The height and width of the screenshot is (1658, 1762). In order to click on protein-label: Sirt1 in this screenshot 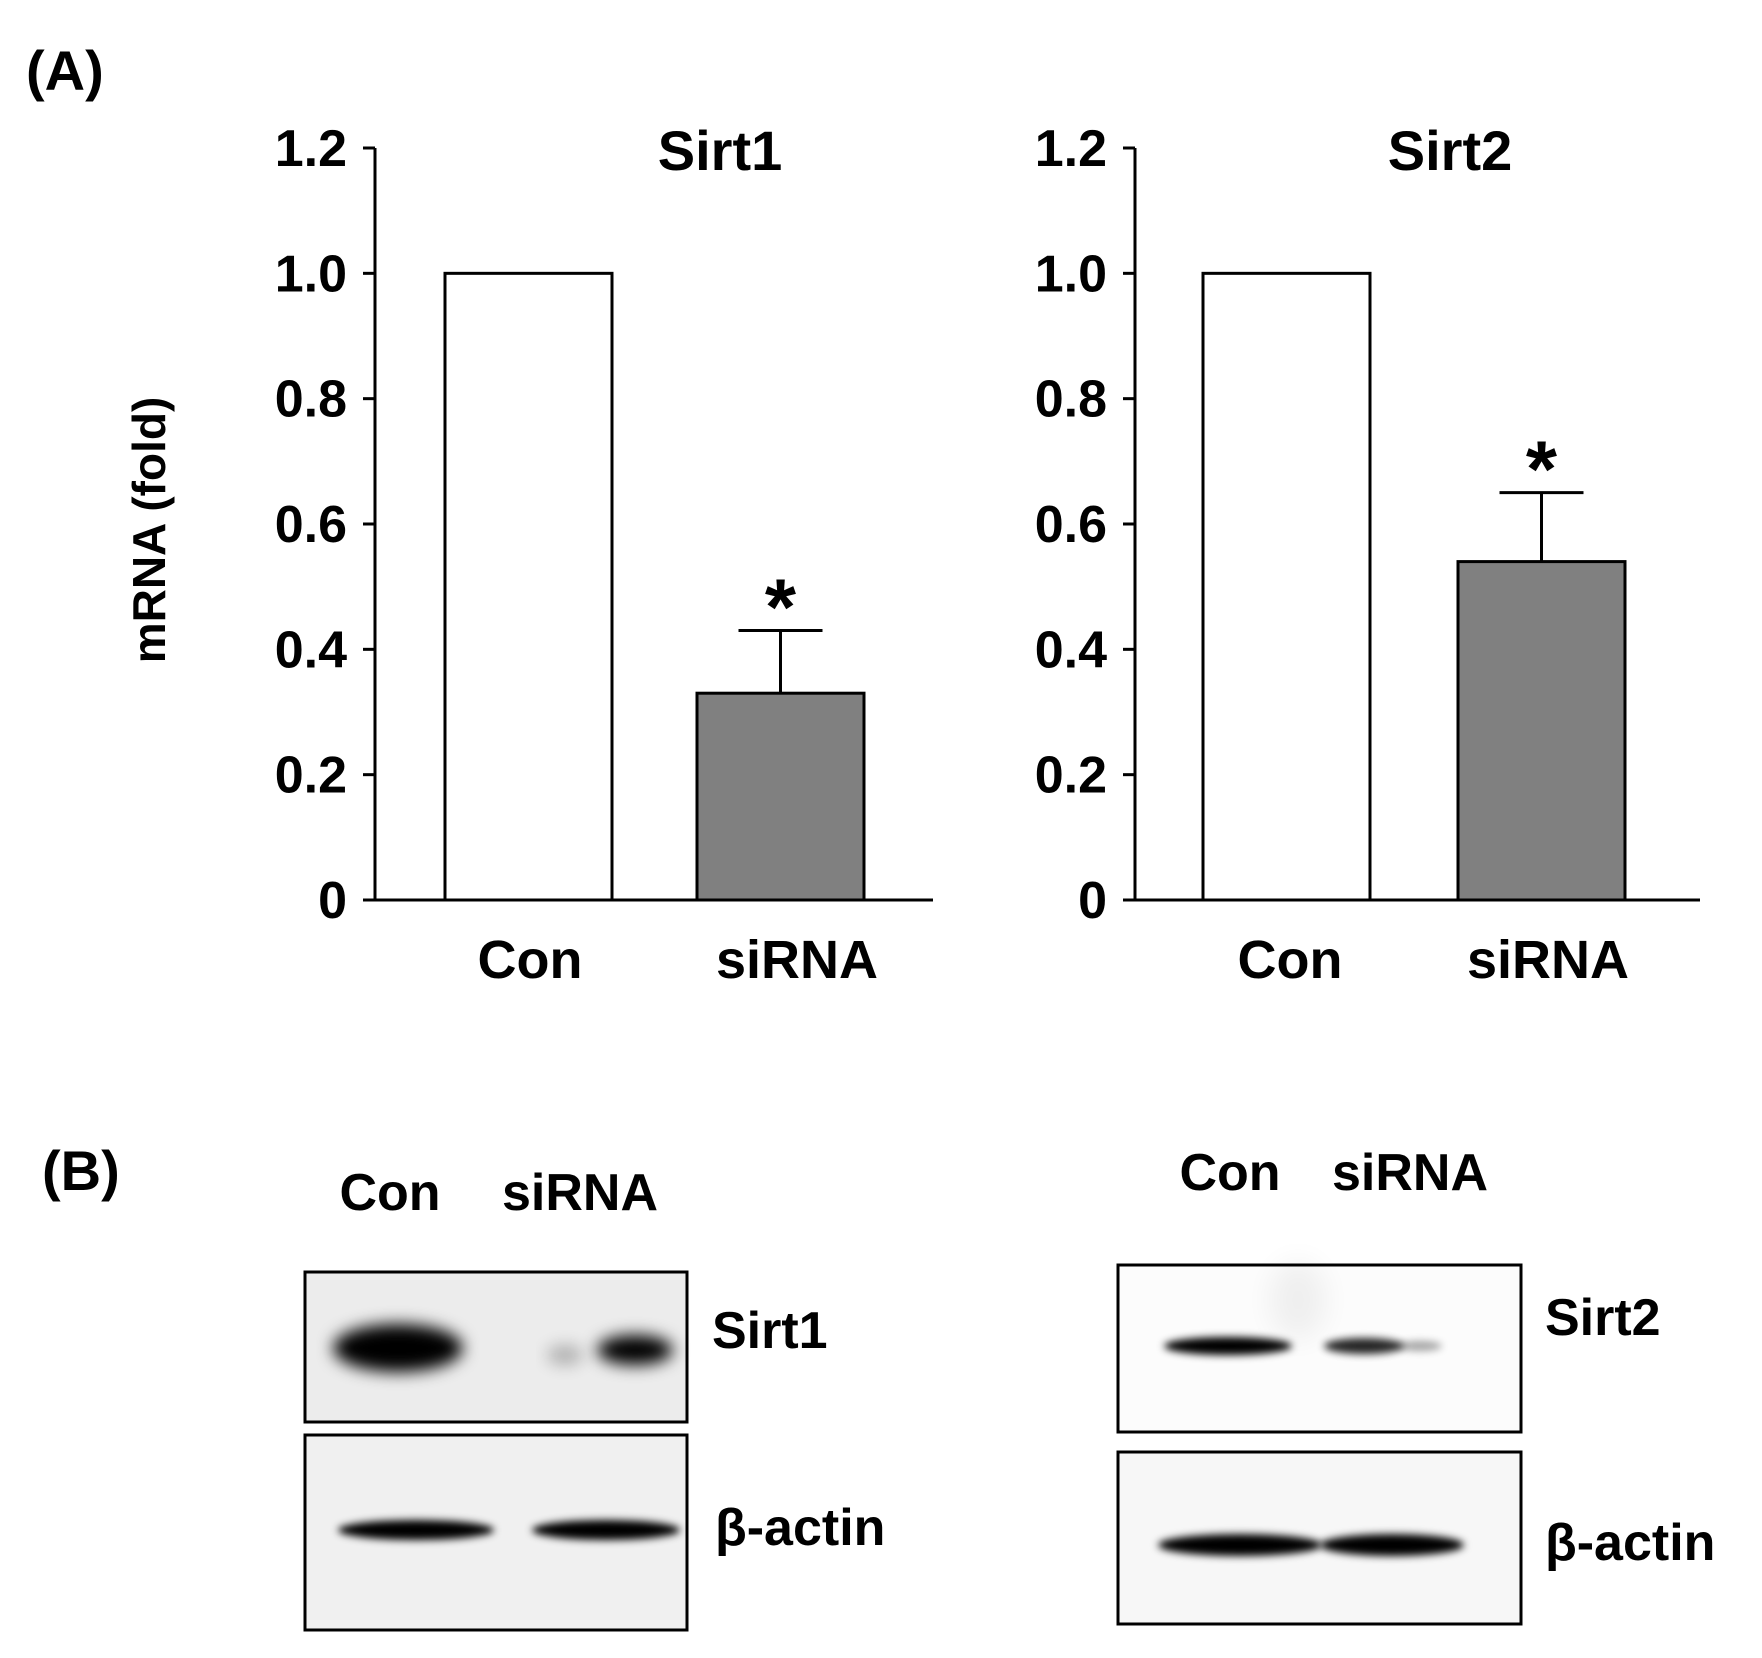, I will do `click(770, 1331)`.